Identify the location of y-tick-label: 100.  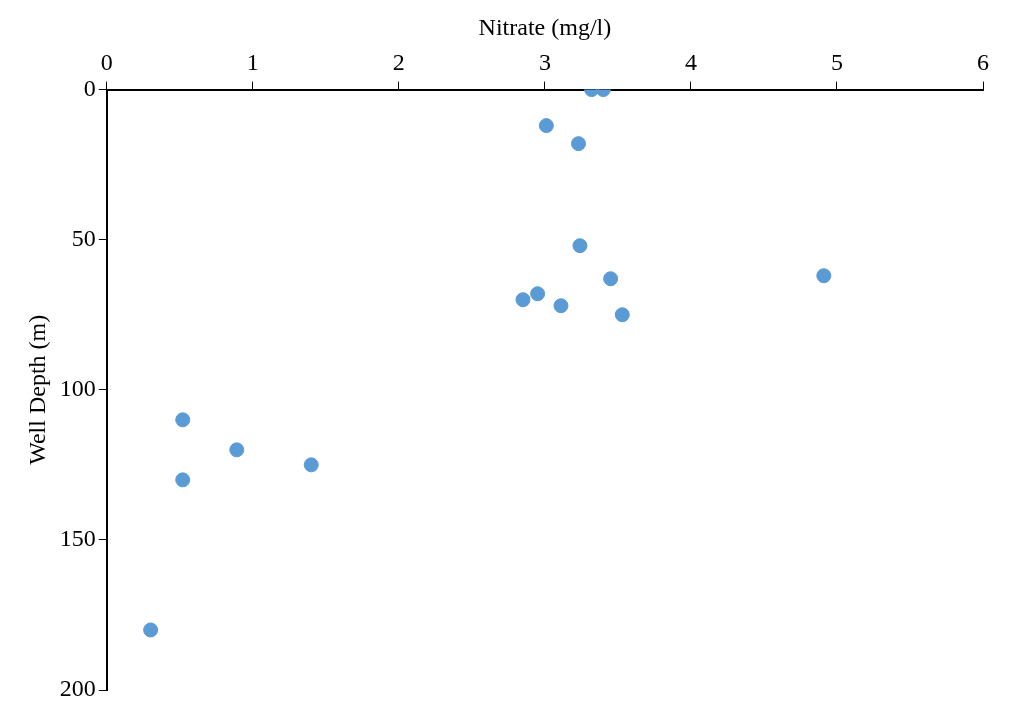
(77, 388).